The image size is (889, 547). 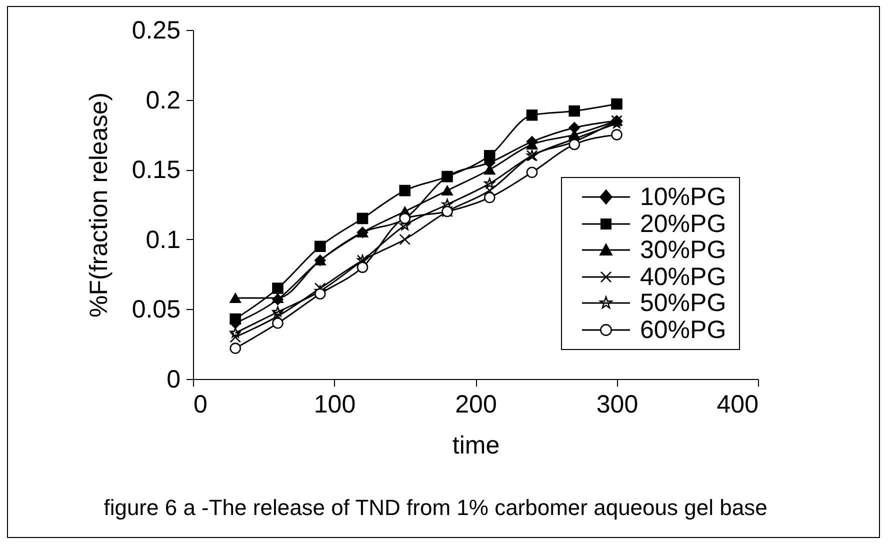 What do you see at coordinates (98, 205) in the screenshot?
I see `y-axis-title: %F(fraction release)` at bounding box center [98, 205].